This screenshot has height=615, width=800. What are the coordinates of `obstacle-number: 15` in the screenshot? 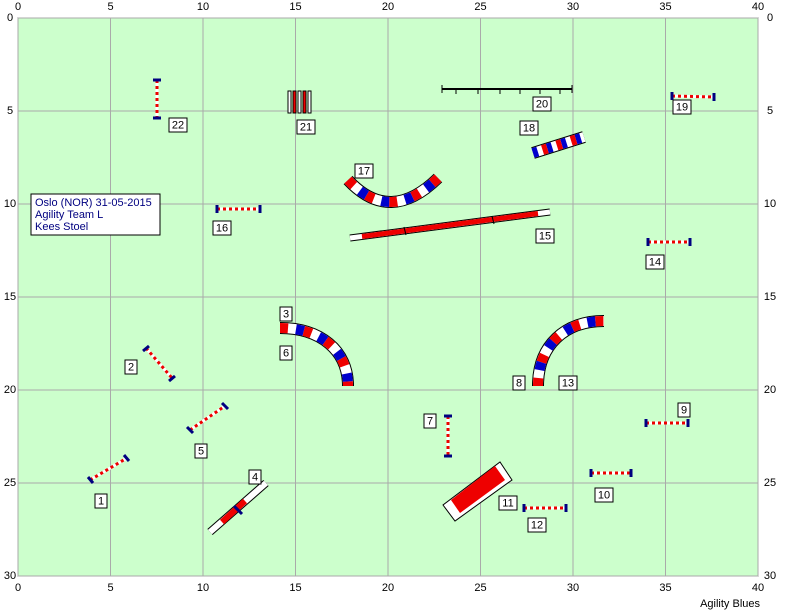 It's located at (545, 236).